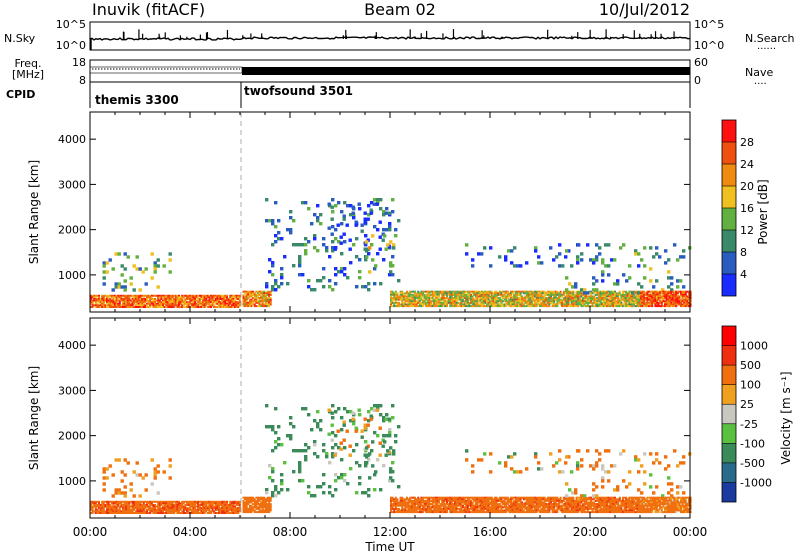  I want to click on noise-left-tick-top: 10^5, so click(71, 24).